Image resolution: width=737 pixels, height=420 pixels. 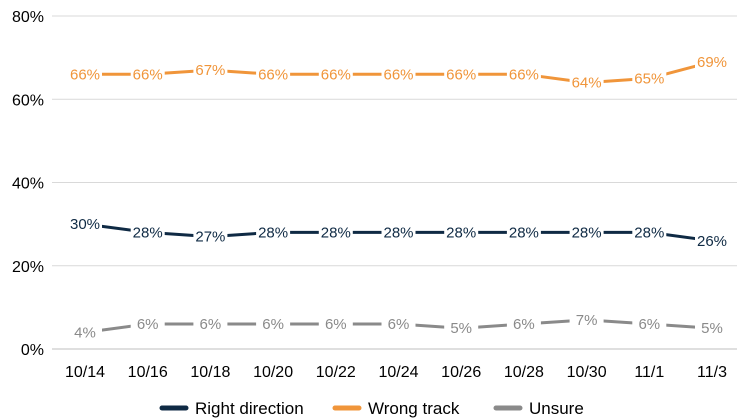 What do you see at coordinates (414, 408) in the screenshot?
I see `legend-label-wrong-track: Wrong track` at bounding box center [414, 408].